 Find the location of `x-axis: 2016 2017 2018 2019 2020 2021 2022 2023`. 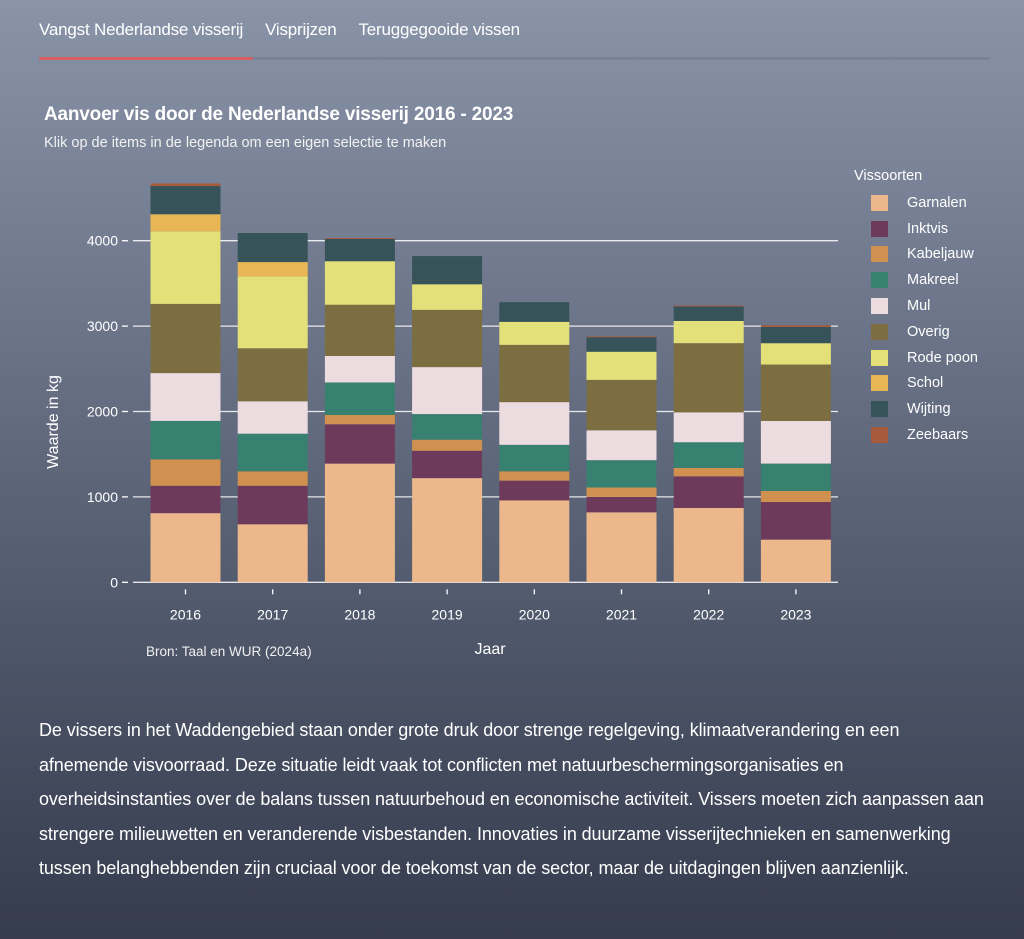

x-axis: 2016 2017 2018 2019 2020 2021 2022 2023 is located at coordinates (491, 605).